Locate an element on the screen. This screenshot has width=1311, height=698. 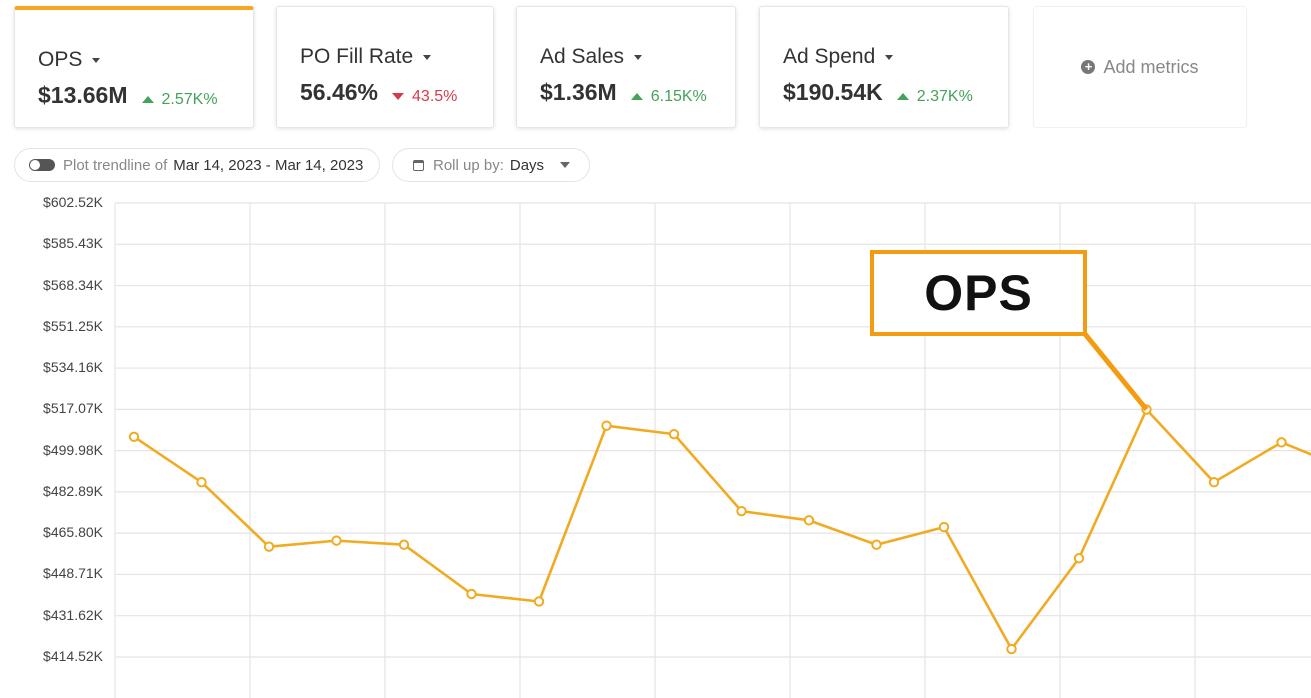
metric-name: OPS is located at coordinates (69, 60).